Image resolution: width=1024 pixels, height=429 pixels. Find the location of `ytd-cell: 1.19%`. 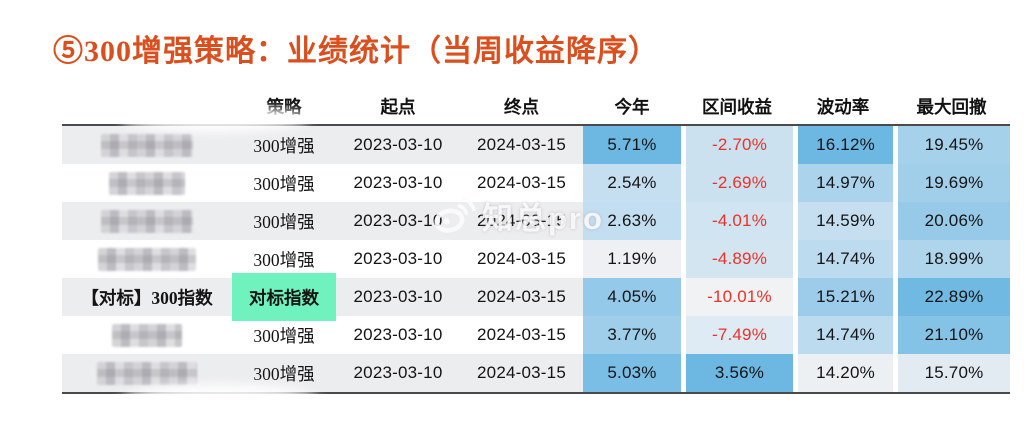

ytd-cell: 1.19% is located at coordinates (632, 259).